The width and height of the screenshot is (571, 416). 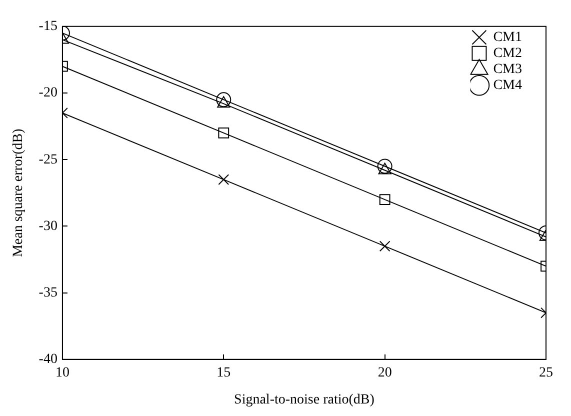 What do you see at coordinates (507, 86) in the screenshot?
I see `legend-label: CM4` at bounding box center [507, 86].